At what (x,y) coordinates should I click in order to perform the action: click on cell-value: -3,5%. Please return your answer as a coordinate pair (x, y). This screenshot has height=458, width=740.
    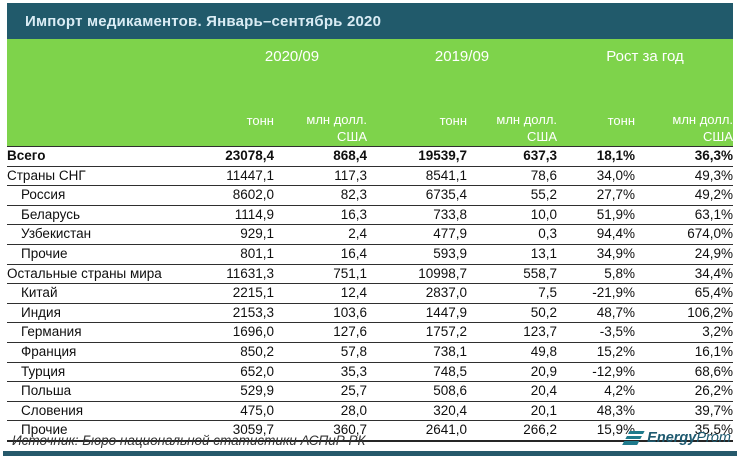
    Looking at the image, I should click on (596, 332).